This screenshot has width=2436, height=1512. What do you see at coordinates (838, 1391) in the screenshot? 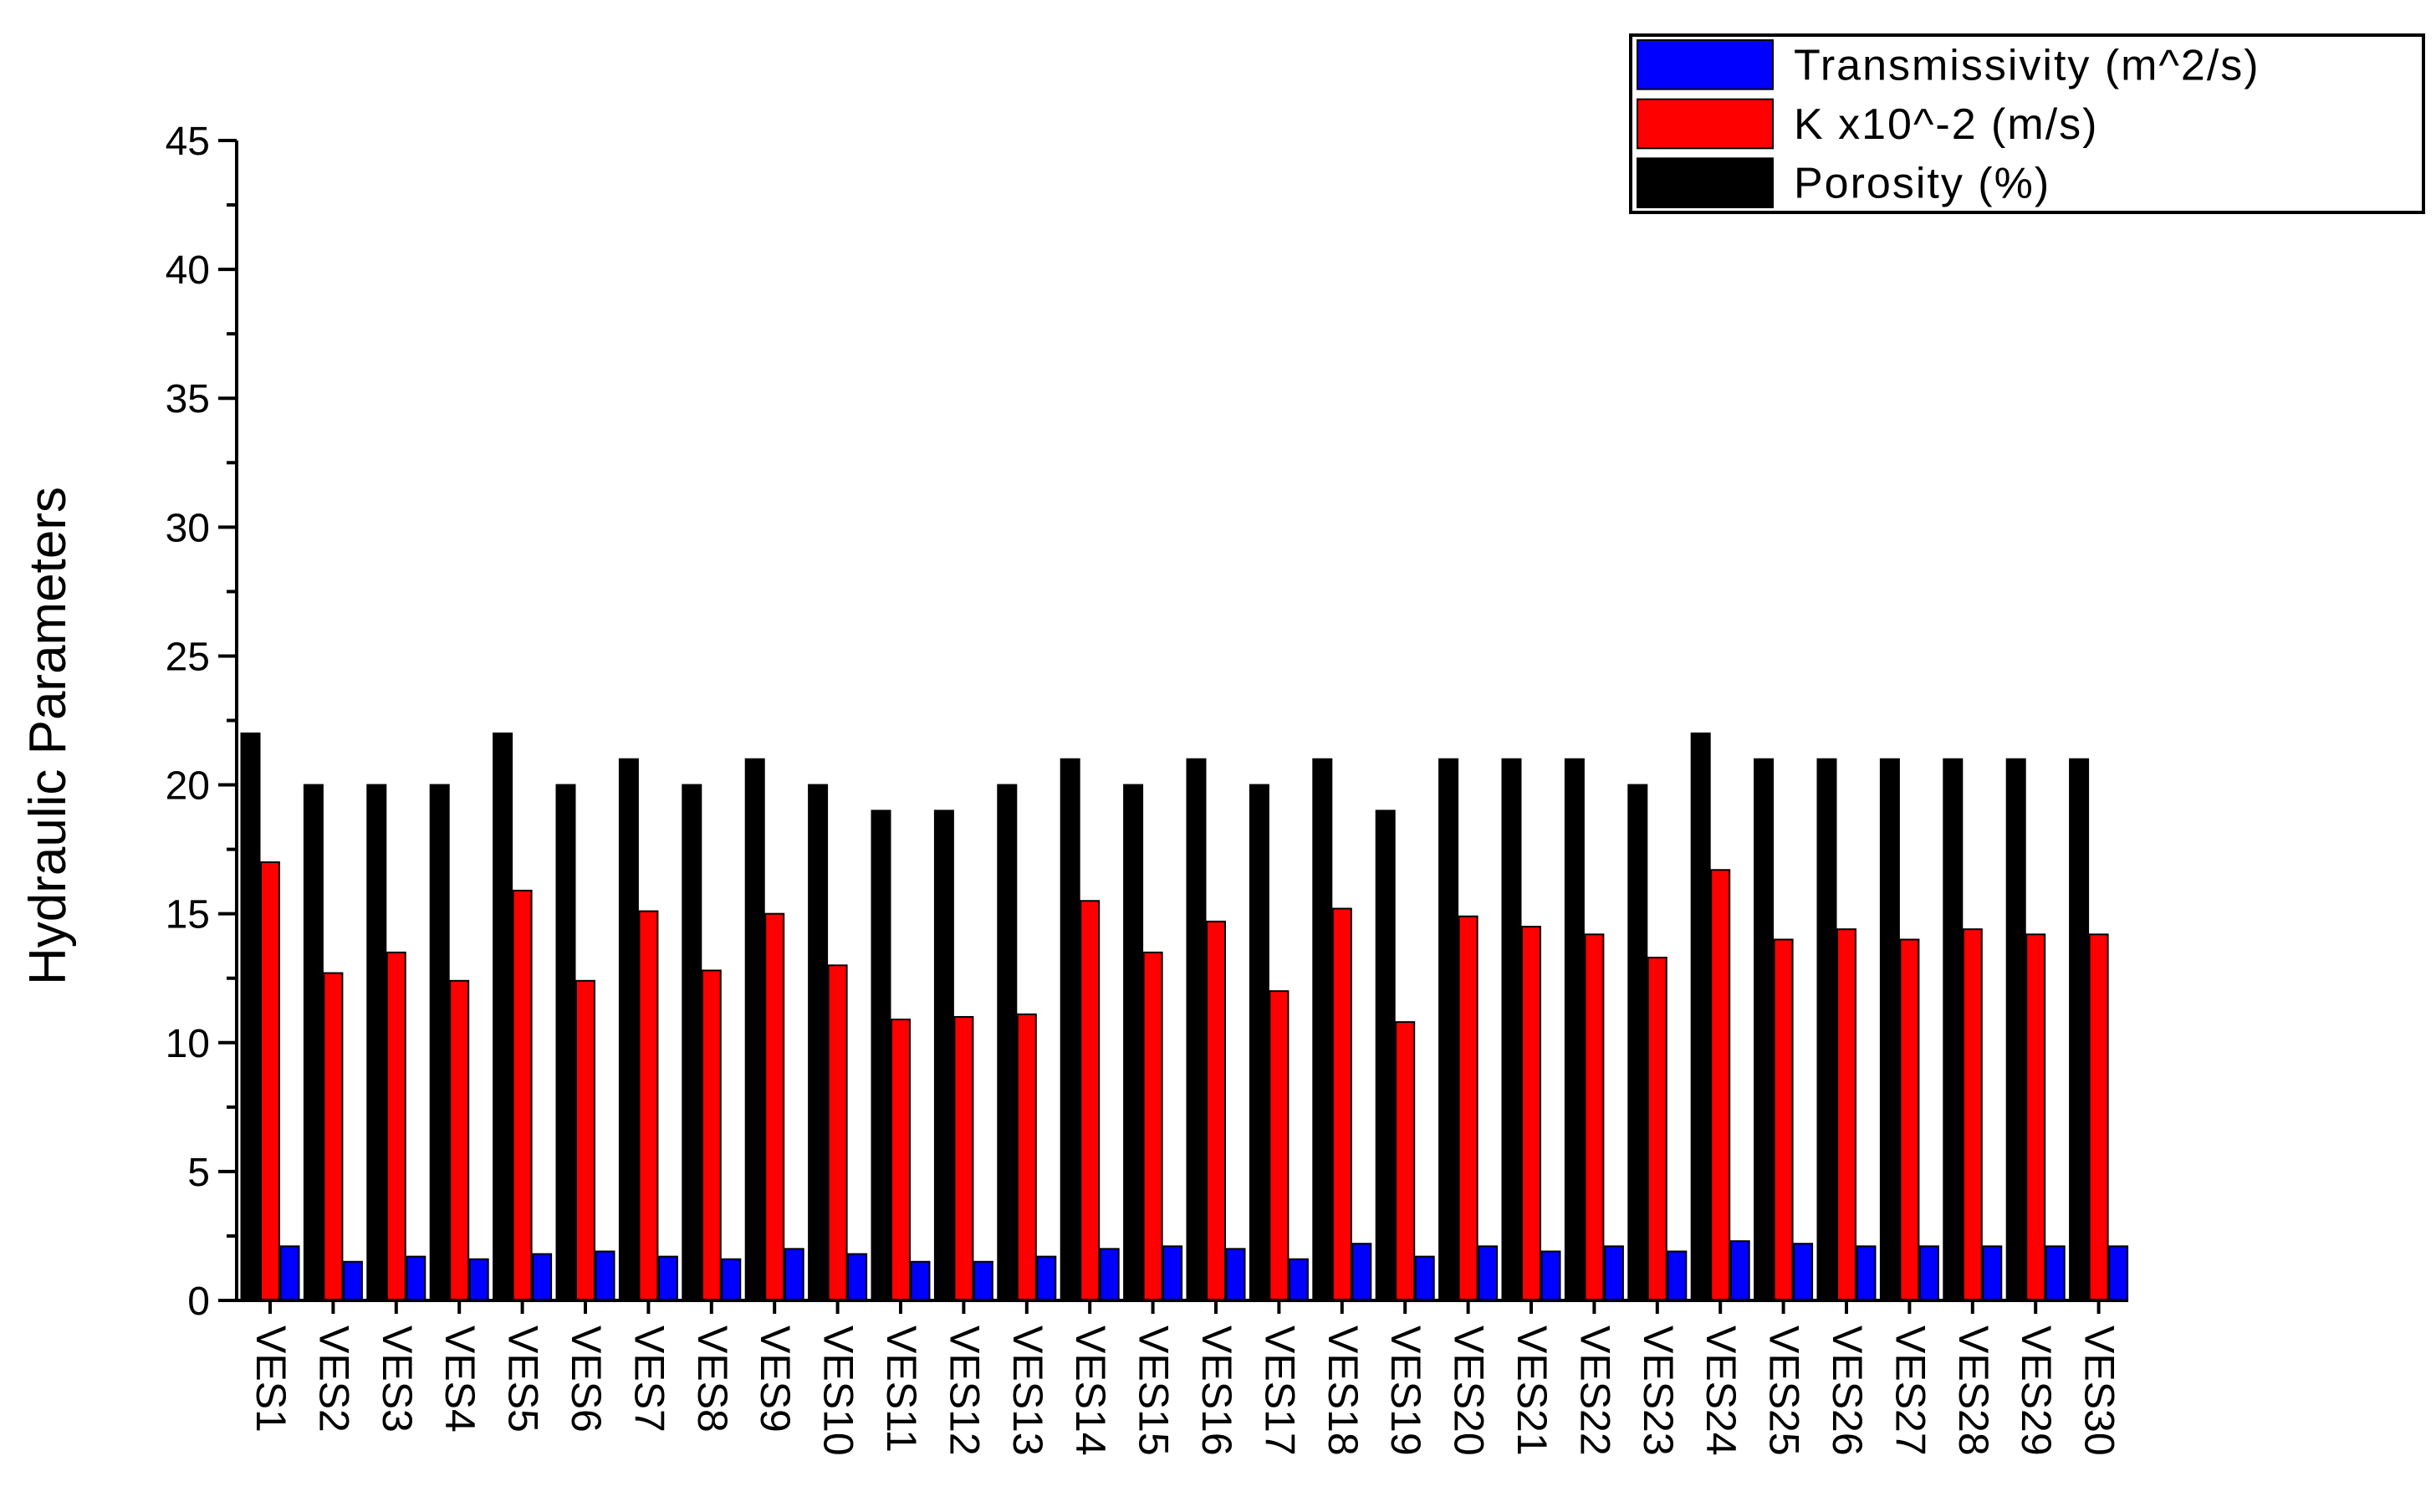
I see `x-tick-label: VES10` at bounding box center [838, 1391].